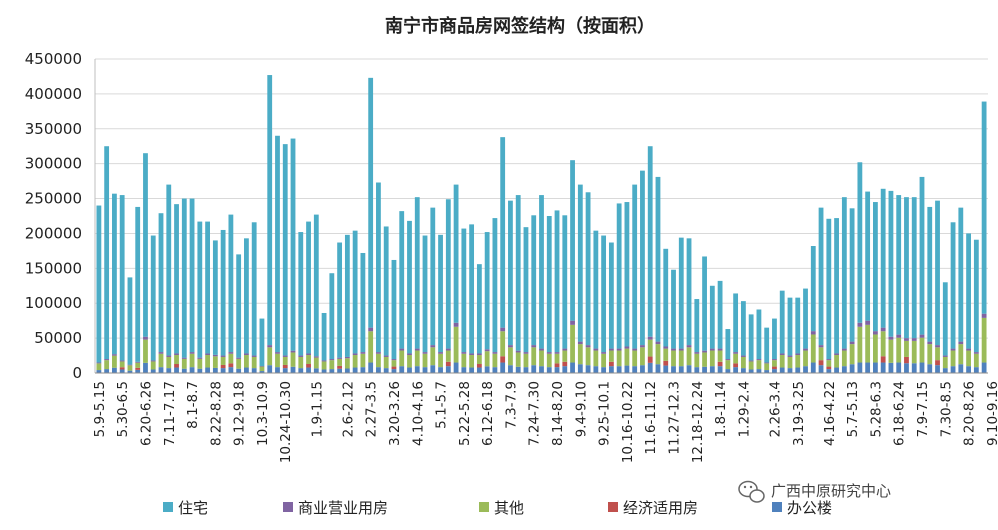 This screenshot has height=530, width=998. Describe the element at coordinates (558, 413) in the screenshot. I see `x-tick-label: 8.14-8.20` at that location.